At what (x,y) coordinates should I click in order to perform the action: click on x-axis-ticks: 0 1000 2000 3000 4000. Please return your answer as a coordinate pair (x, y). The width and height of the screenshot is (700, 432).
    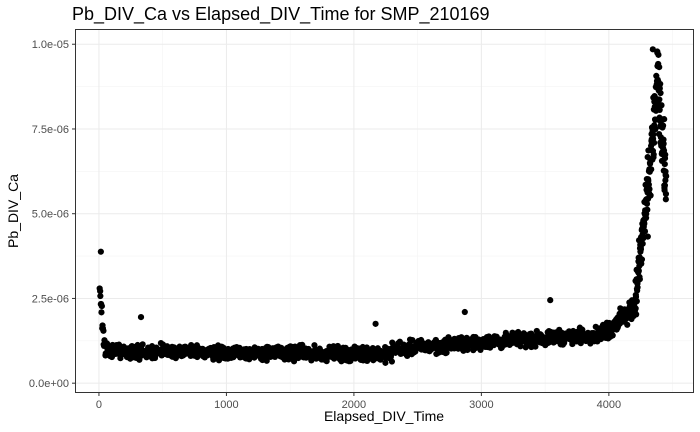
    Looking at the image, I should click on (358, 401).